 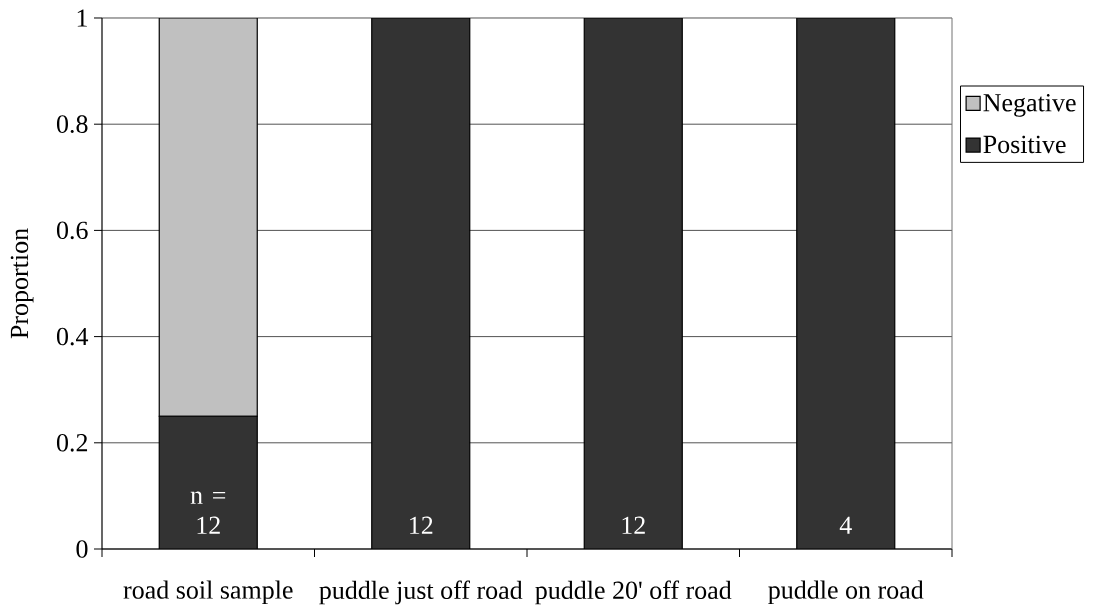 What do you see at coordinates (1024, 144) in the screenshot?
I see `legend-label: Positive` at bounding box center [1024, 144].